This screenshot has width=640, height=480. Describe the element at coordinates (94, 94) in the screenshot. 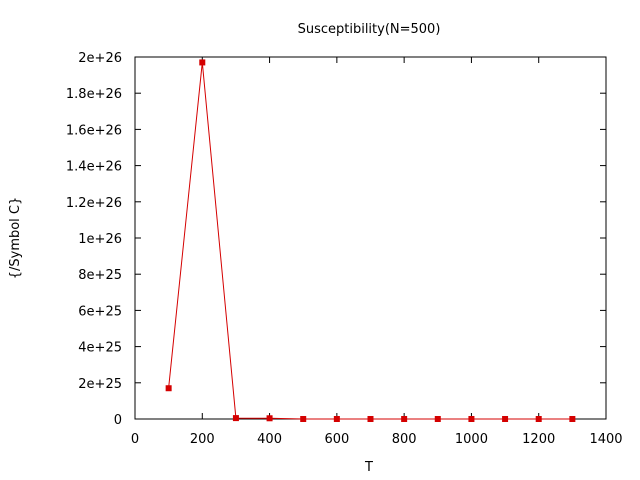

I see `y-tick-label: 1.8e+26` at that location.